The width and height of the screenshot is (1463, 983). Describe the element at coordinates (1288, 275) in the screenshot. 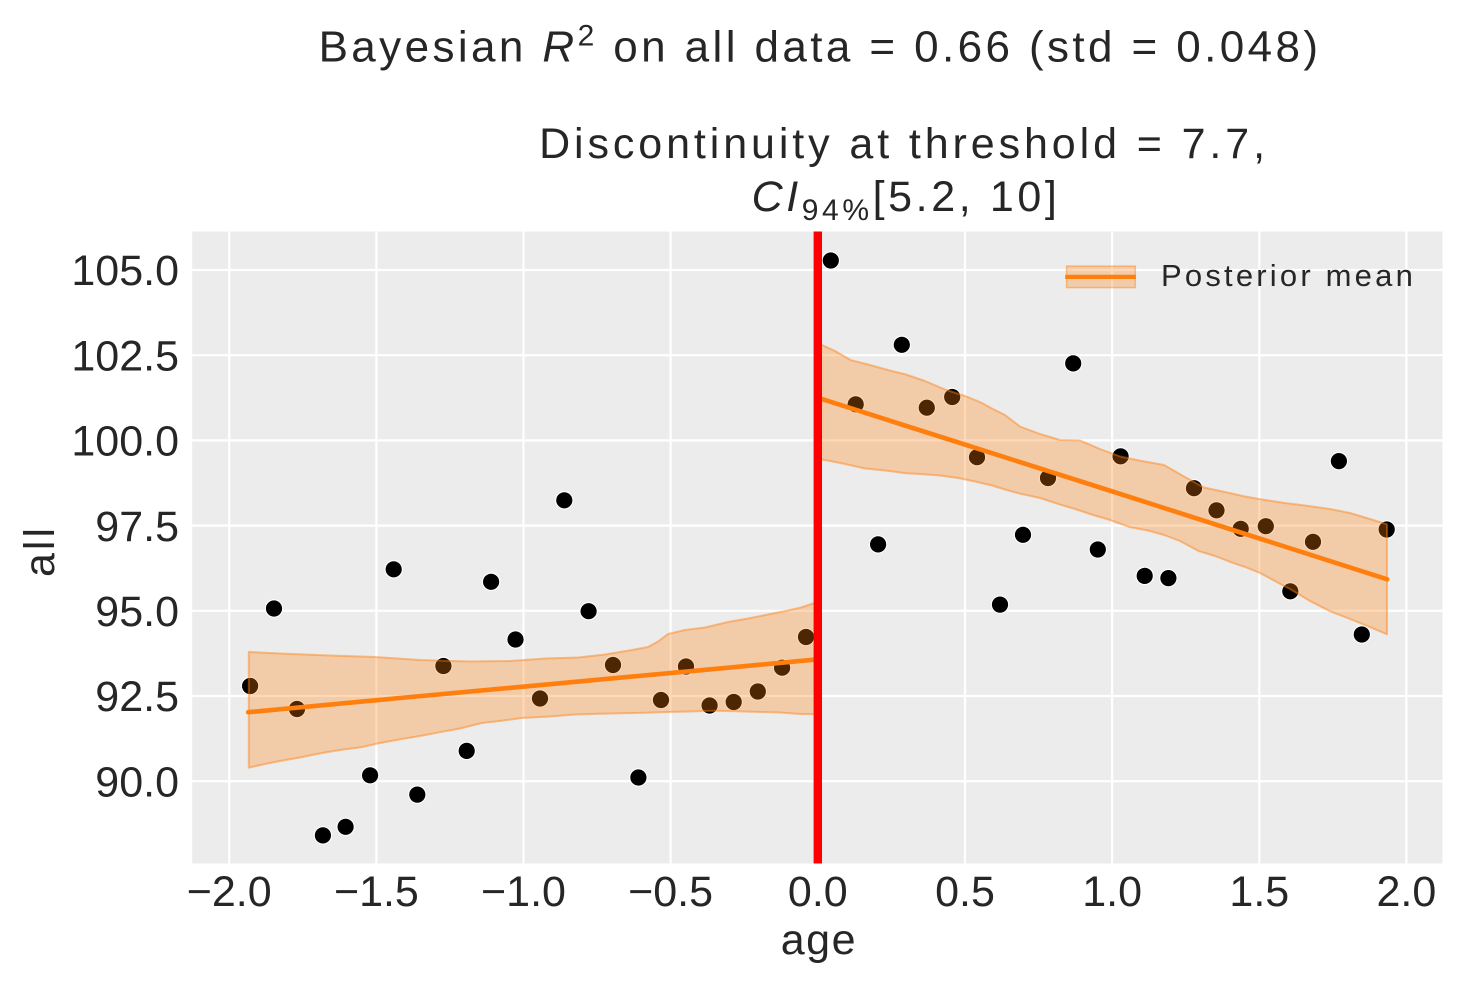

I see `svg-text: Posterior mean` at that location.